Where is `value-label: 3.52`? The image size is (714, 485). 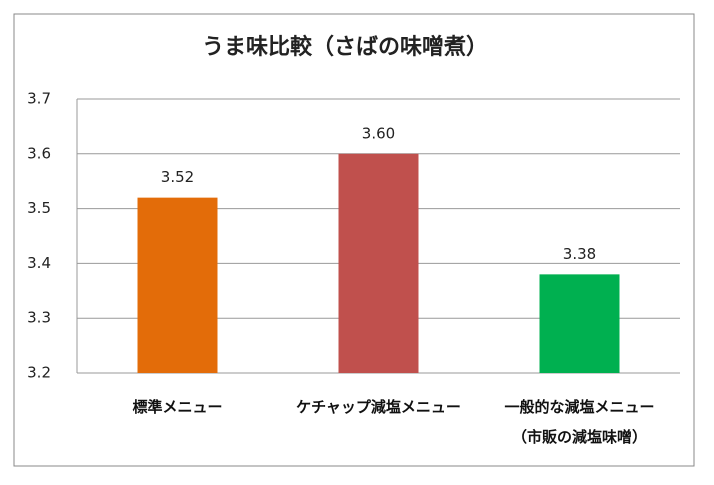
value-label: 3.52 is located at coordinates (177, 177).